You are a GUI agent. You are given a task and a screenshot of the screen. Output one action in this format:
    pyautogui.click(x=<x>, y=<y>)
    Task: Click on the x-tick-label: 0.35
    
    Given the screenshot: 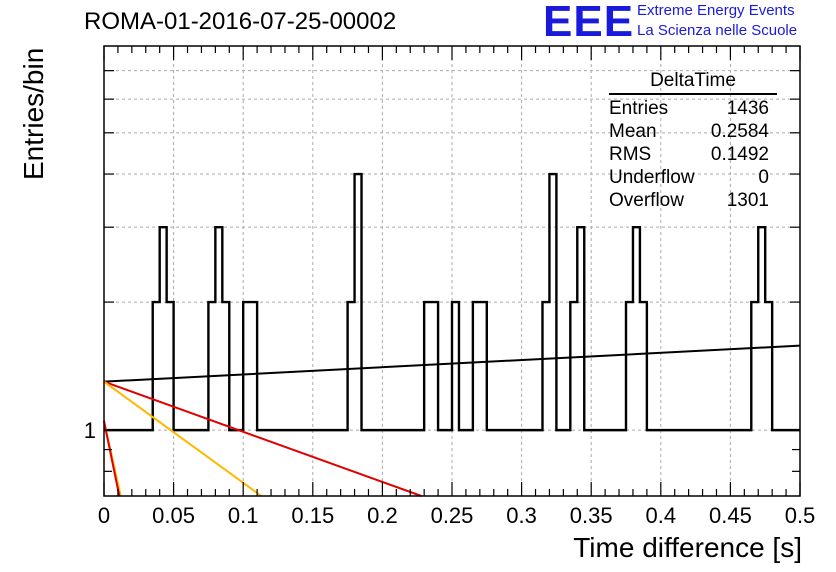 What is the action you would take?
    pyautogui.click(x=591, y=515)
    